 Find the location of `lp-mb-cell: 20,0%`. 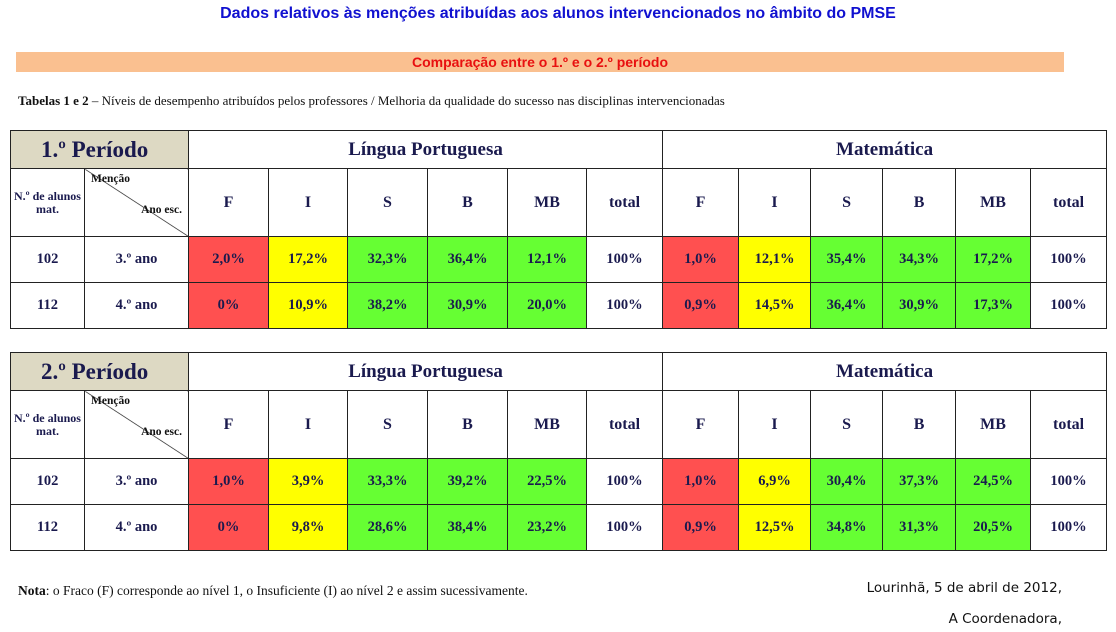

lp-mb-cell: 20,0% is located at coordinates (547, 305).